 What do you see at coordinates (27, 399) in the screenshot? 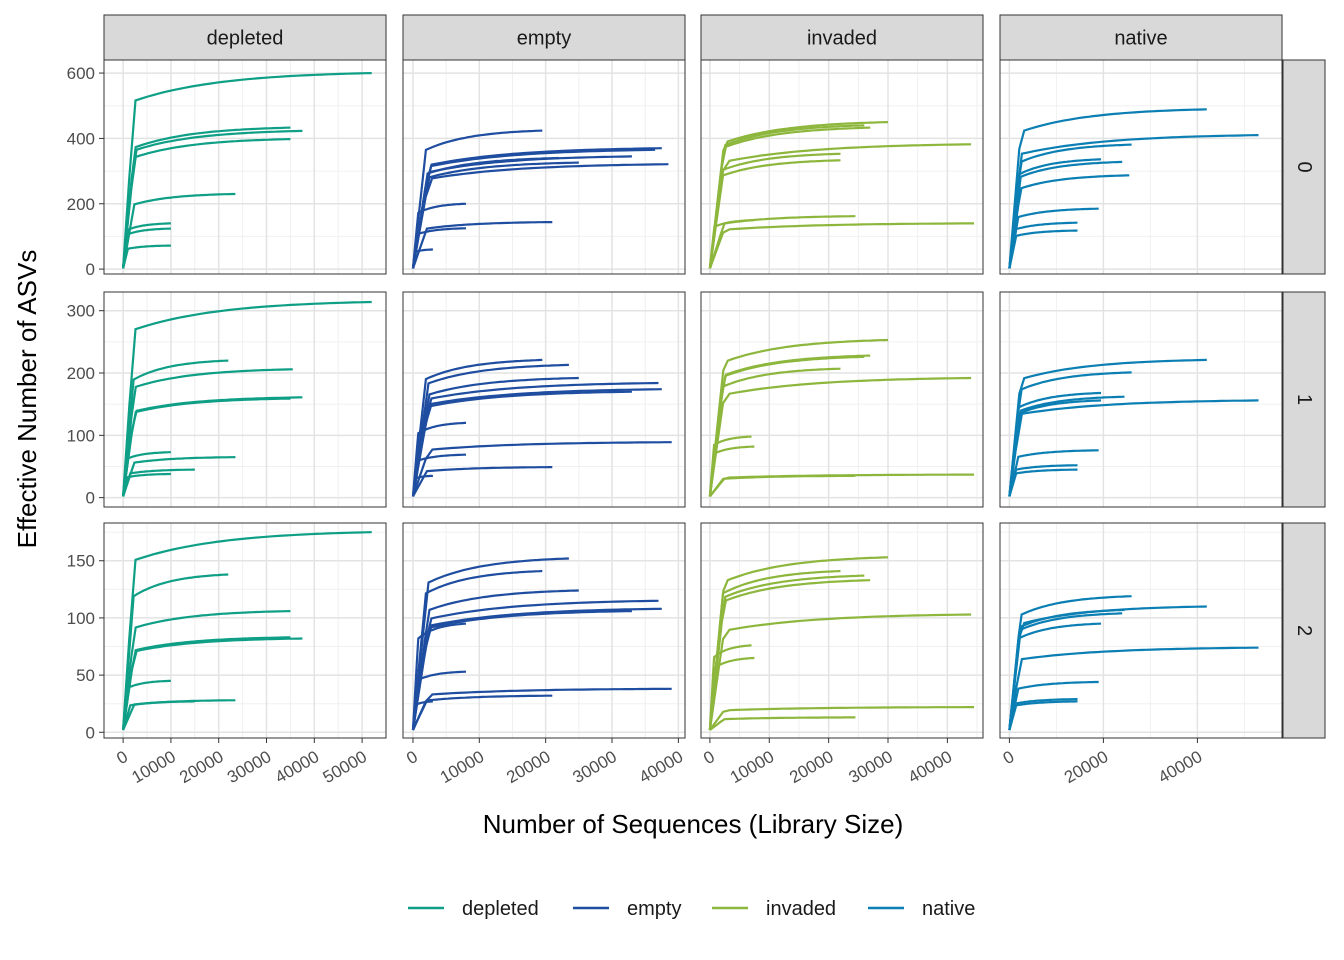
I see `y-axis-title: Effective Number of ASVs` at bounding box center [27, 399].